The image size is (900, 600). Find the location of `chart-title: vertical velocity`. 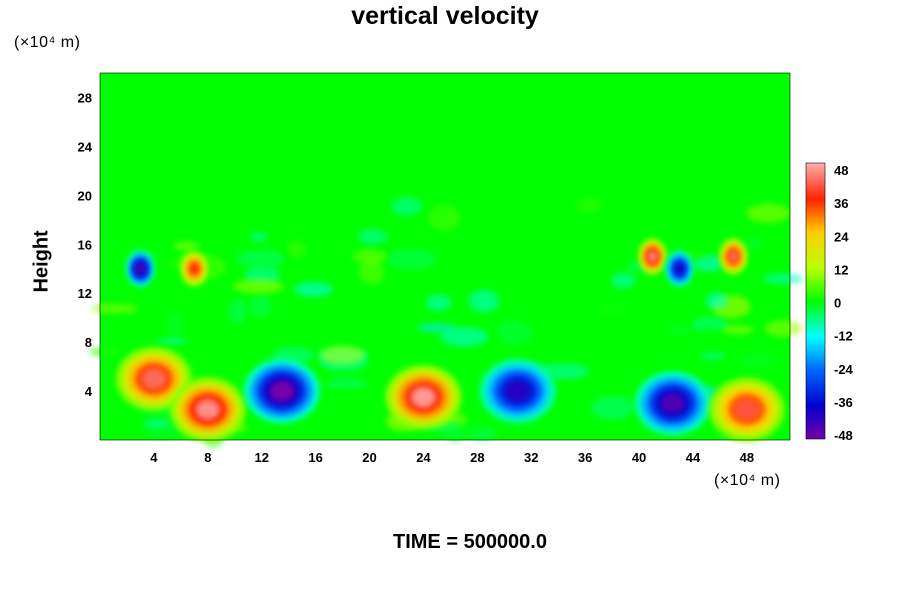

chart-title: vertical velocity is located at coordinates (445, 16).